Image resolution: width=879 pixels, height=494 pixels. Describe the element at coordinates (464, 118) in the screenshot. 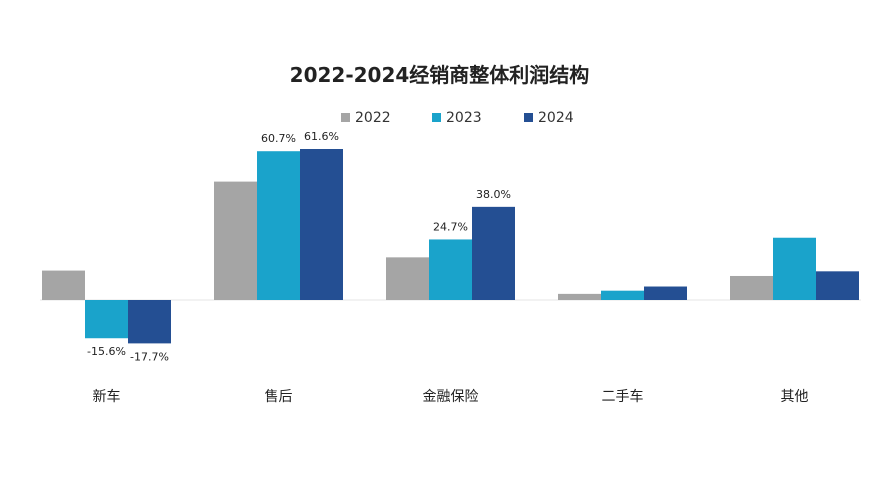

I see `legend-label-2023: 2023` at that location.